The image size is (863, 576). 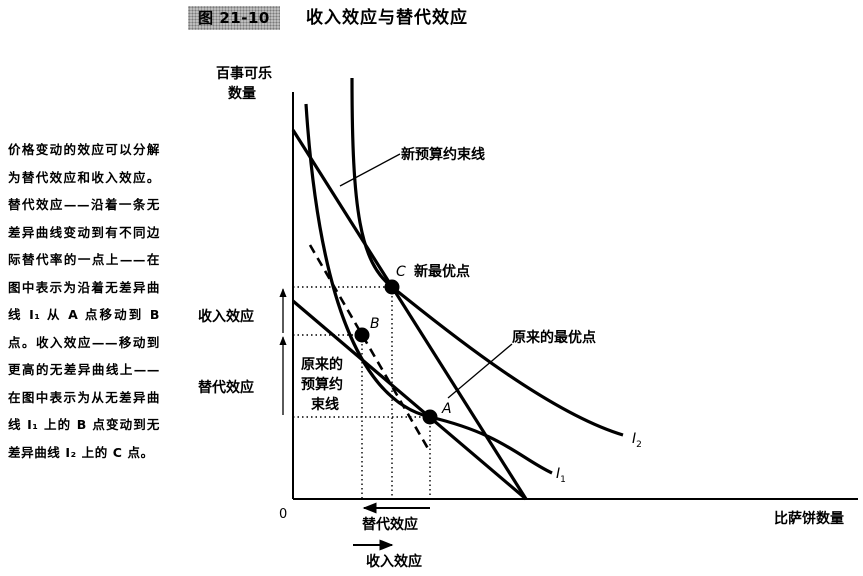 I want to click on substitution-effect-x-label: 替代效应, so click(x=390, y=524).